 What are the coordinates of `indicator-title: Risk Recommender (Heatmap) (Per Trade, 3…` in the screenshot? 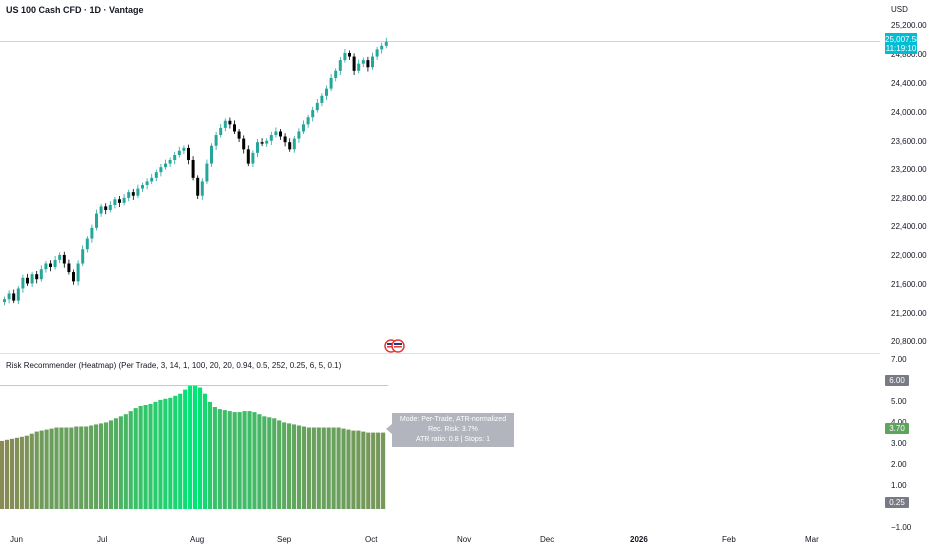 It's located at (174, 365).